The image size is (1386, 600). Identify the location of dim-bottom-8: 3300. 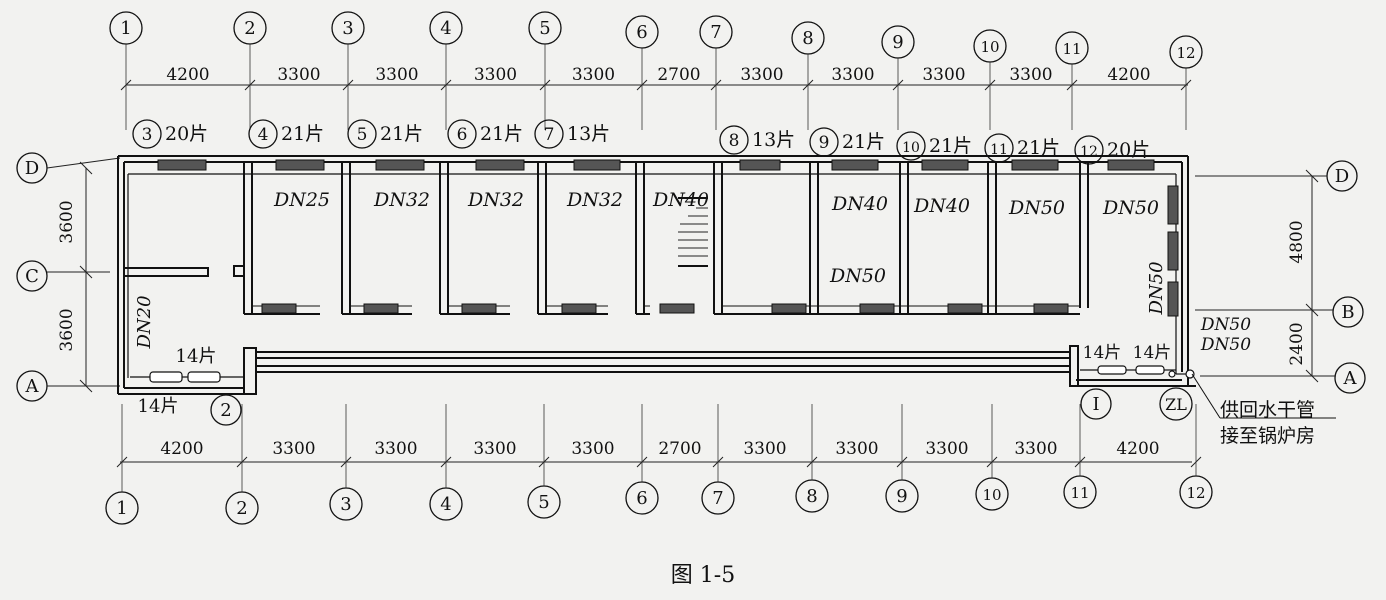
(856, 449).